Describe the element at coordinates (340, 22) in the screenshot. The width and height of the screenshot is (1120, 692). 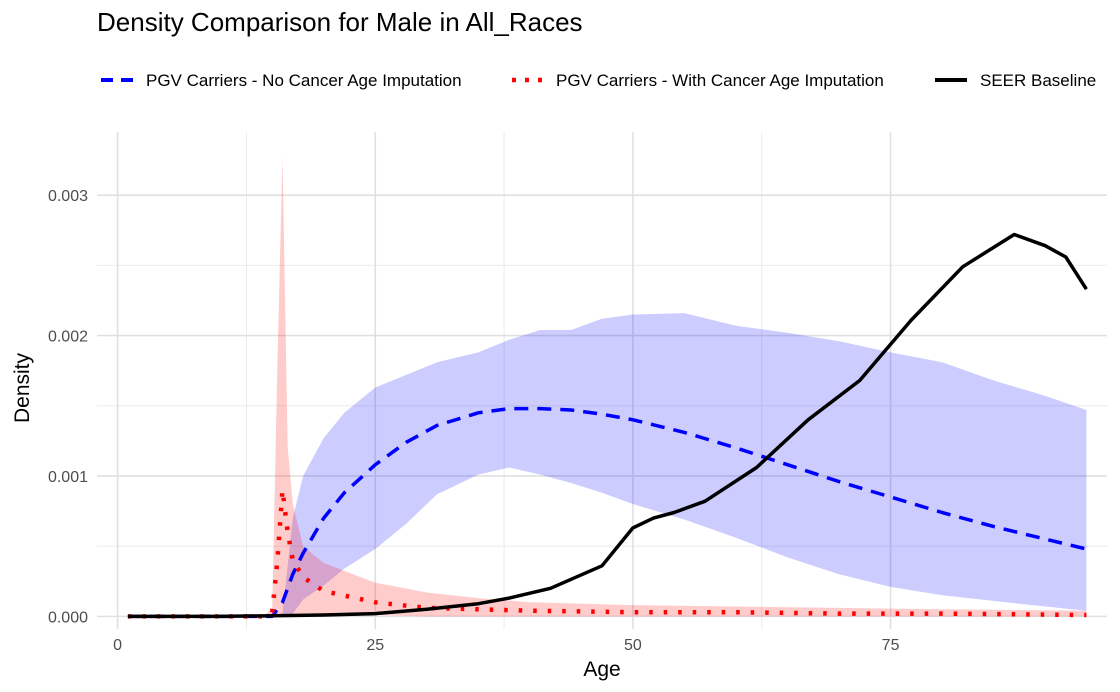
I see `chart-title: Density Comparison for Male in All_Races` at that location.